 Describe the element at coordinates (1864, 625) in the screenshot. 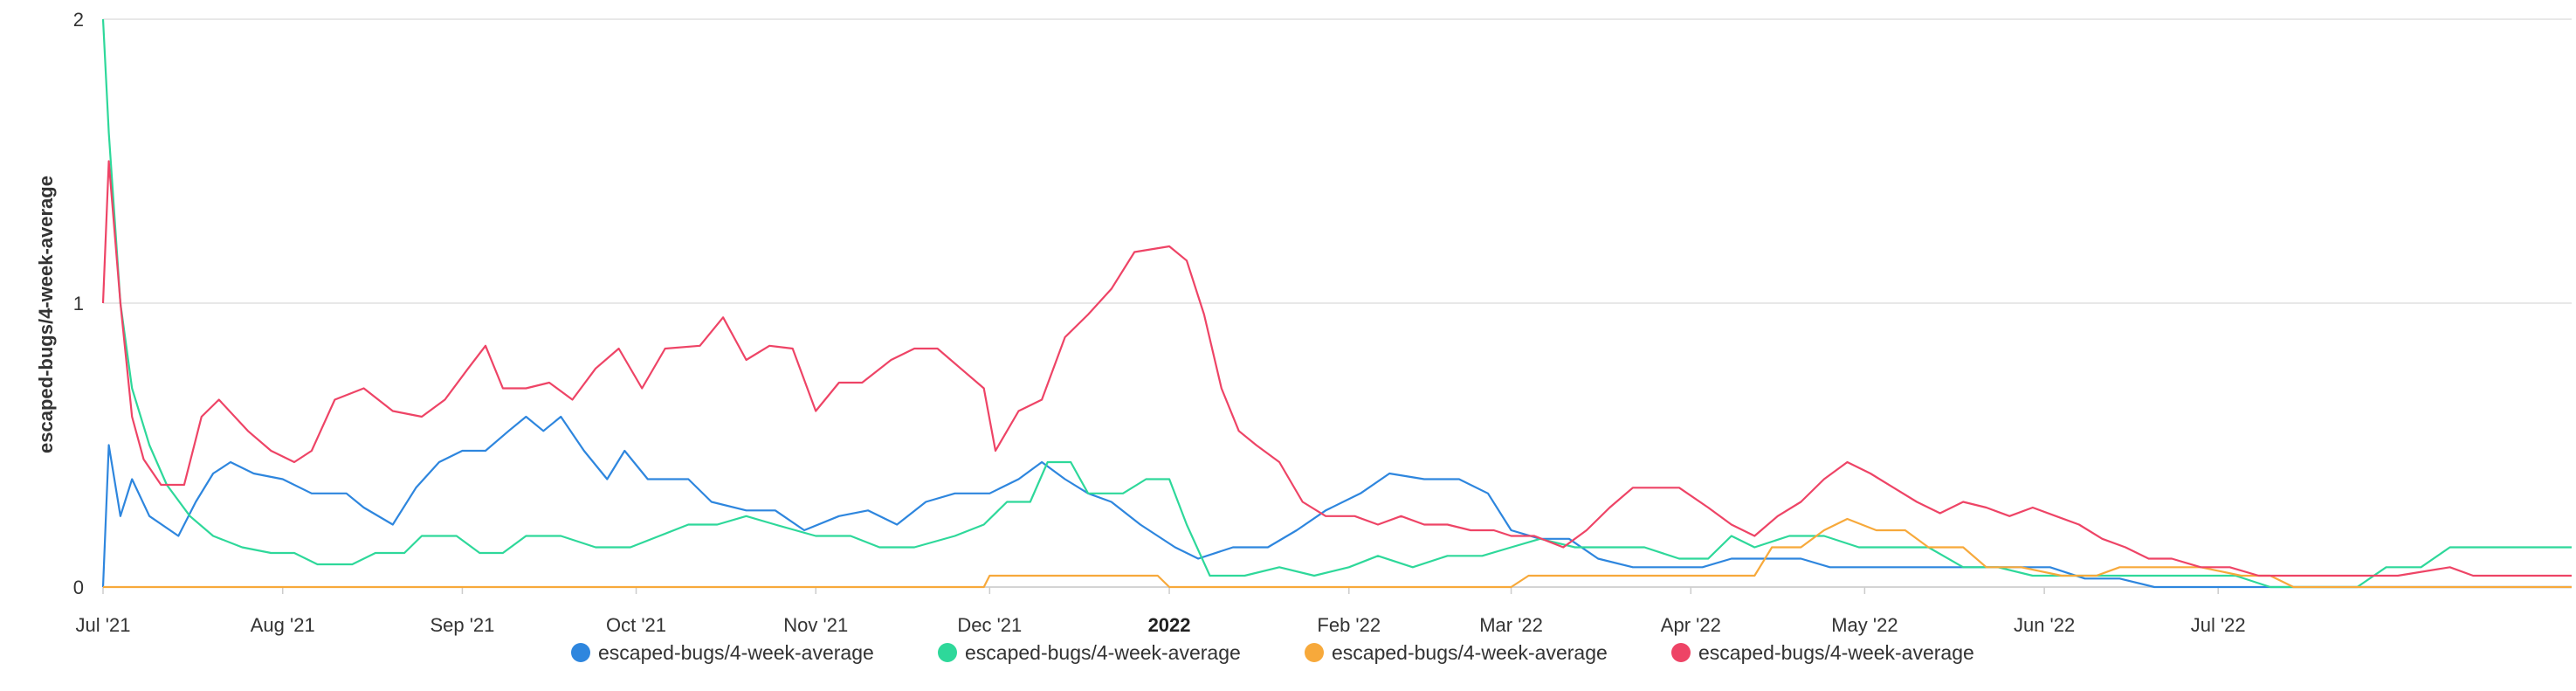

I see `x-tick-label: May '22` at that location.